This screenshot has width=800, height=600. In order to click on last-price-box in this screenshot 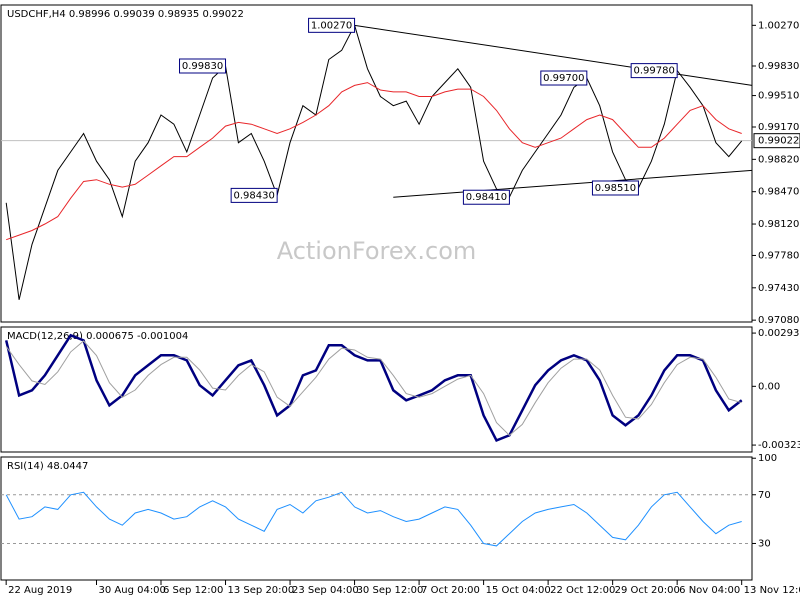, I will do `click(776, 141)`.